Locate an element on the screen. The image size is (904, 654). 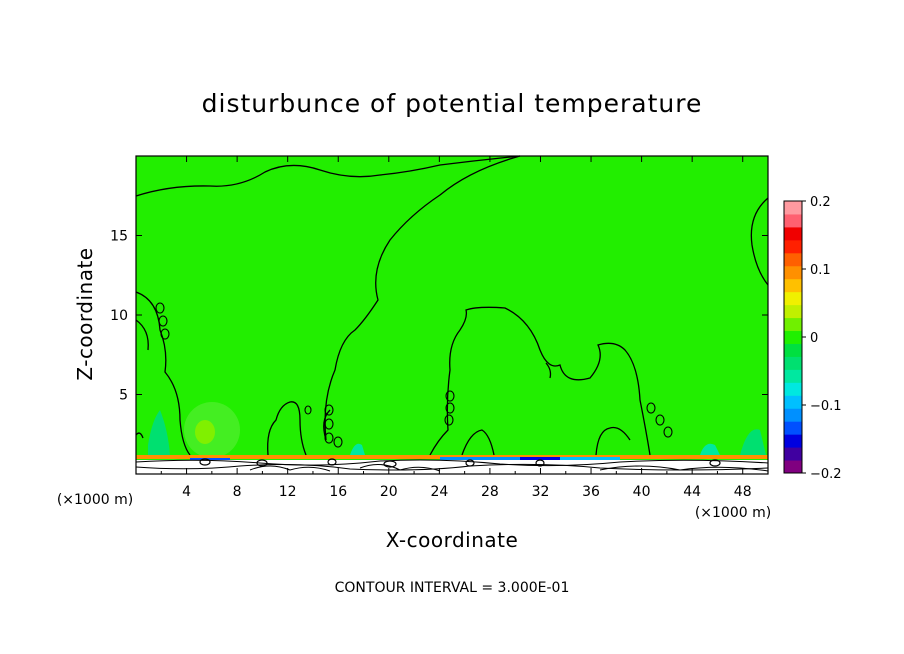
x-tick-label: 12 is located at coordinates (288, 492).